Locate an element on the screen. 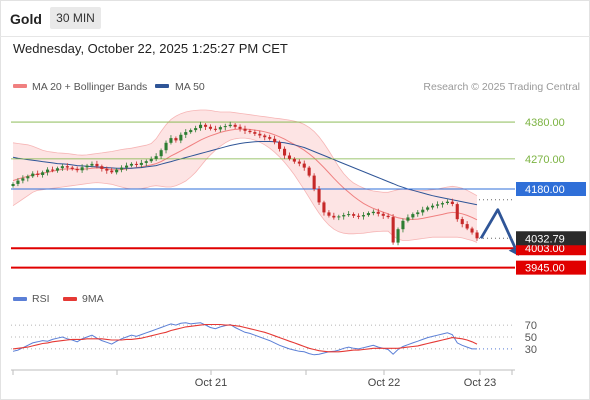  last-price-tag is located at coordinates (551, 238).